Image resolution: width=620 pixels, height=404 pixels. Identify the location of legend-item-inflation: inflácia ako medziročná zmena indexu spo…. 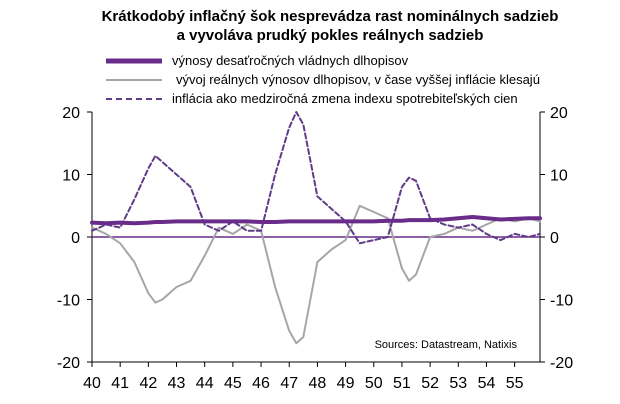
(354, 99).